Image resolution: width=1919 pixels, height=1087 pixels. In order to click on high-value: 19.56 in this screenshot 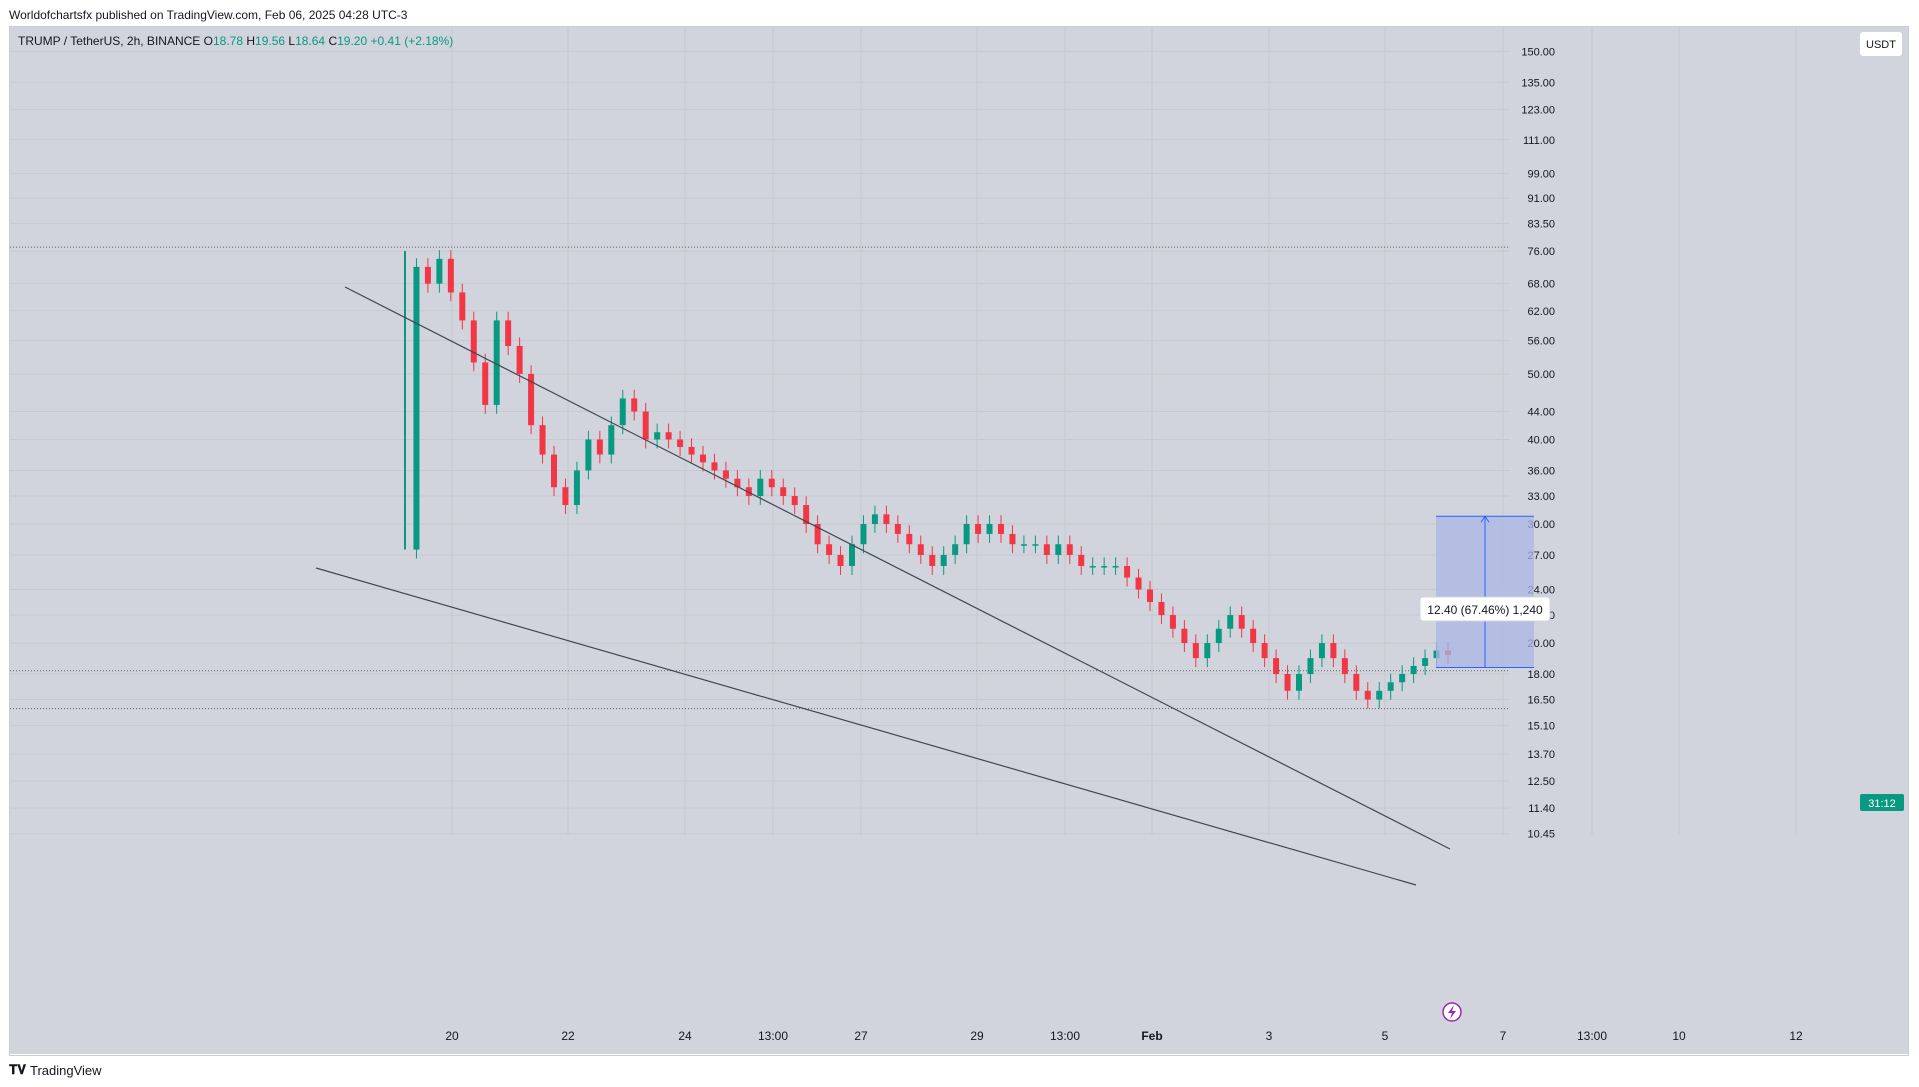, I will do `click(270, 41)`.